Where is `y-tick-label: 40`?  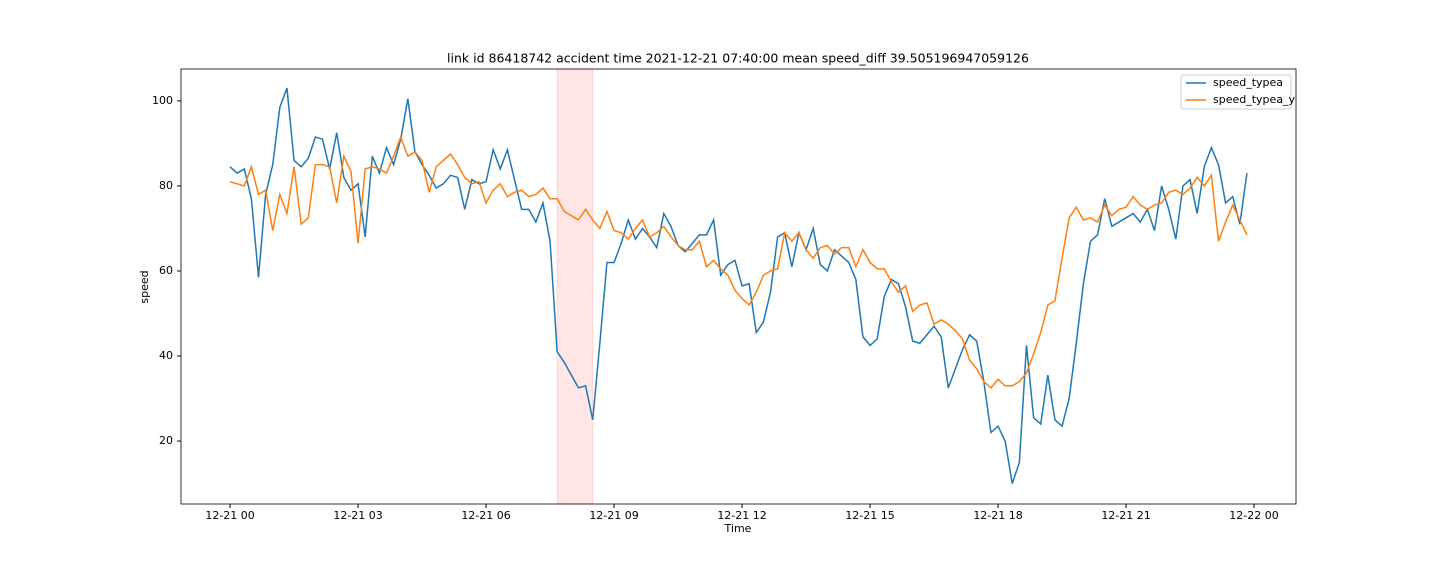
y-tick-label: 40 is located at coordinates (166, 355).